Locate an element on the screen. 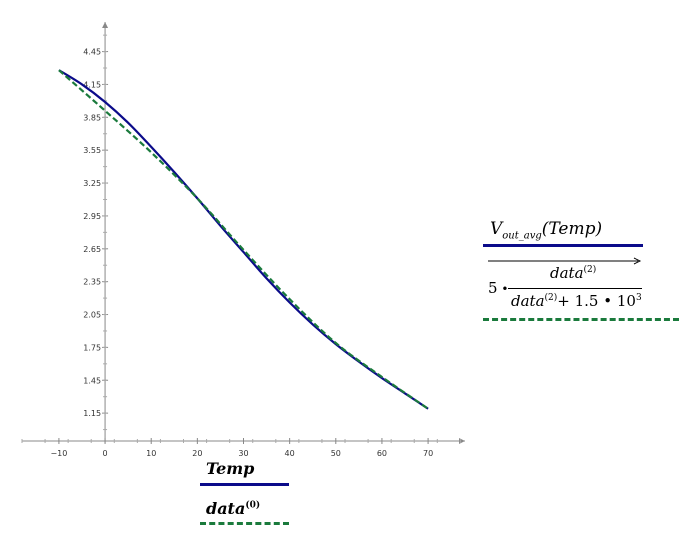  y-tick-label: 2.95 is located at coordinates (92, 216).